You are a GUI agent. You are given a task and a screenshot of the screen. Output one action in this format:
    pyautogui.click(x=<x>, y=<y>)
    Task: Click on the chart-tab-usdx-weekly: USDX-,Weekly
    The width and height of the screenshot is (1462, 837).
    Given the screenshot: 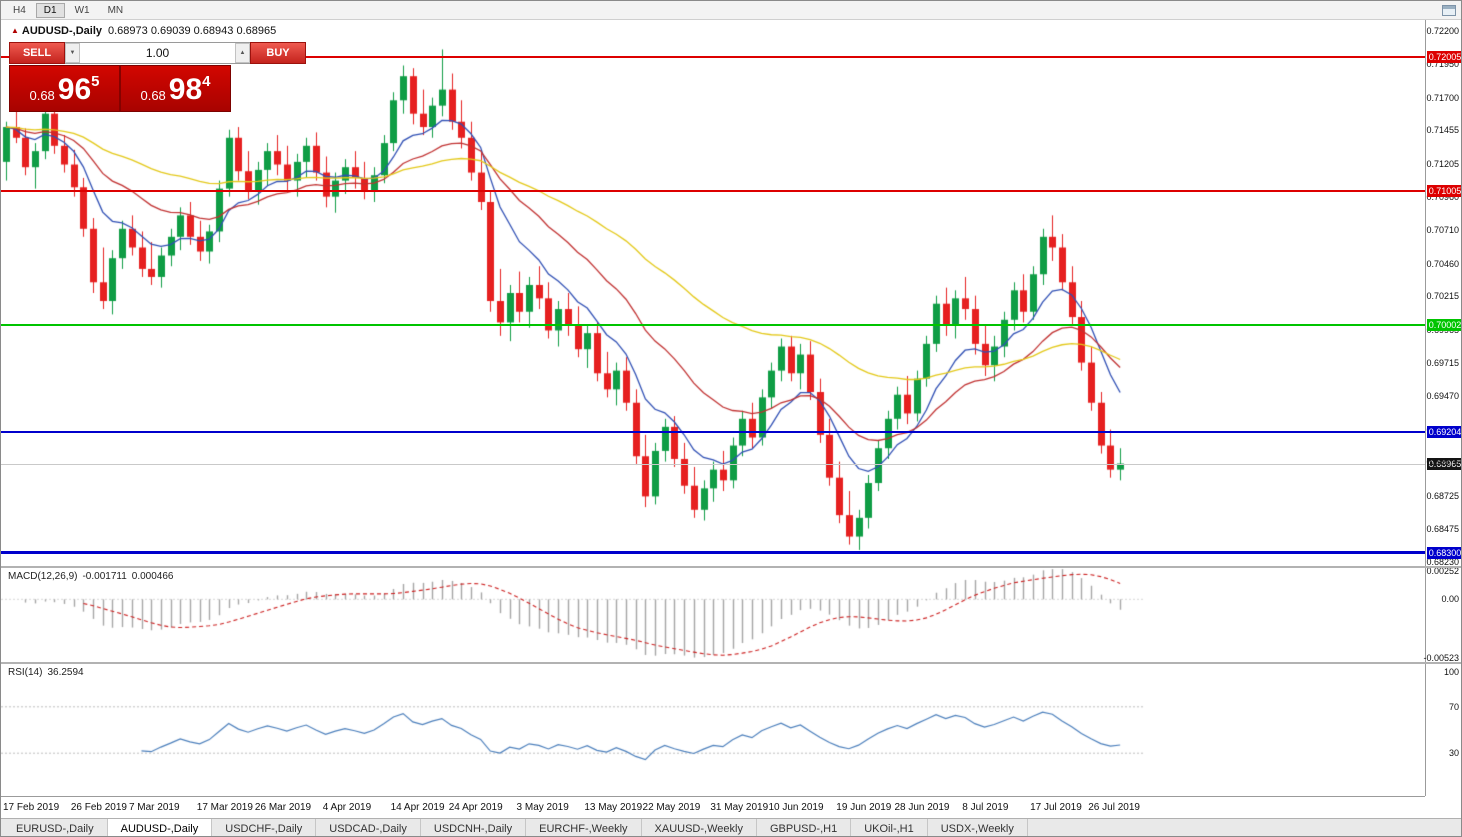 What is the action you would take?
    pyautogui.click(x=978, y=827)
    